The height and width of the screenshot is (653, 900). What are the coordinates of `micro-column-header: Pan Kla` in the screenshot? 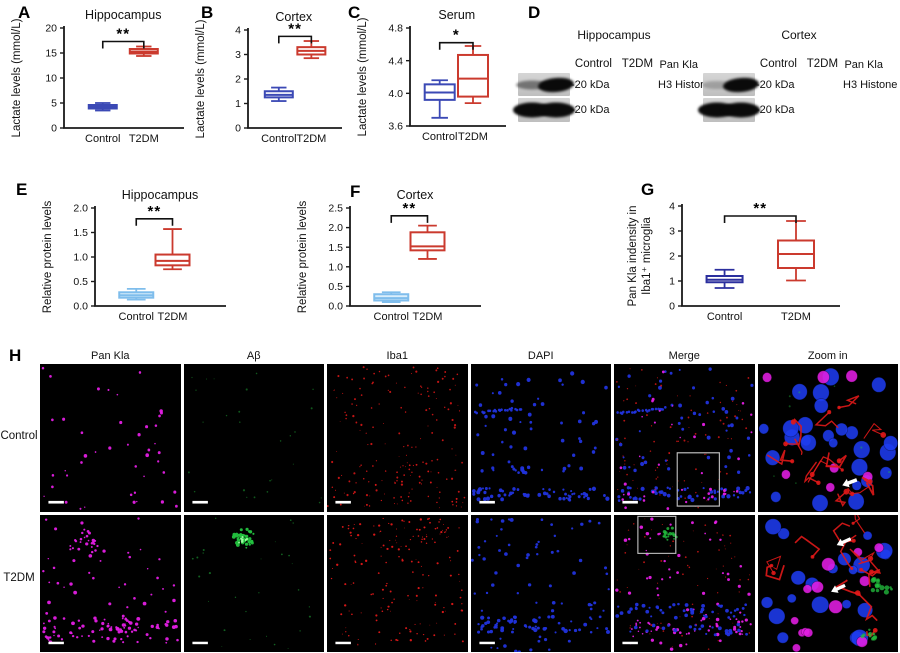 It's located at (110, 356).